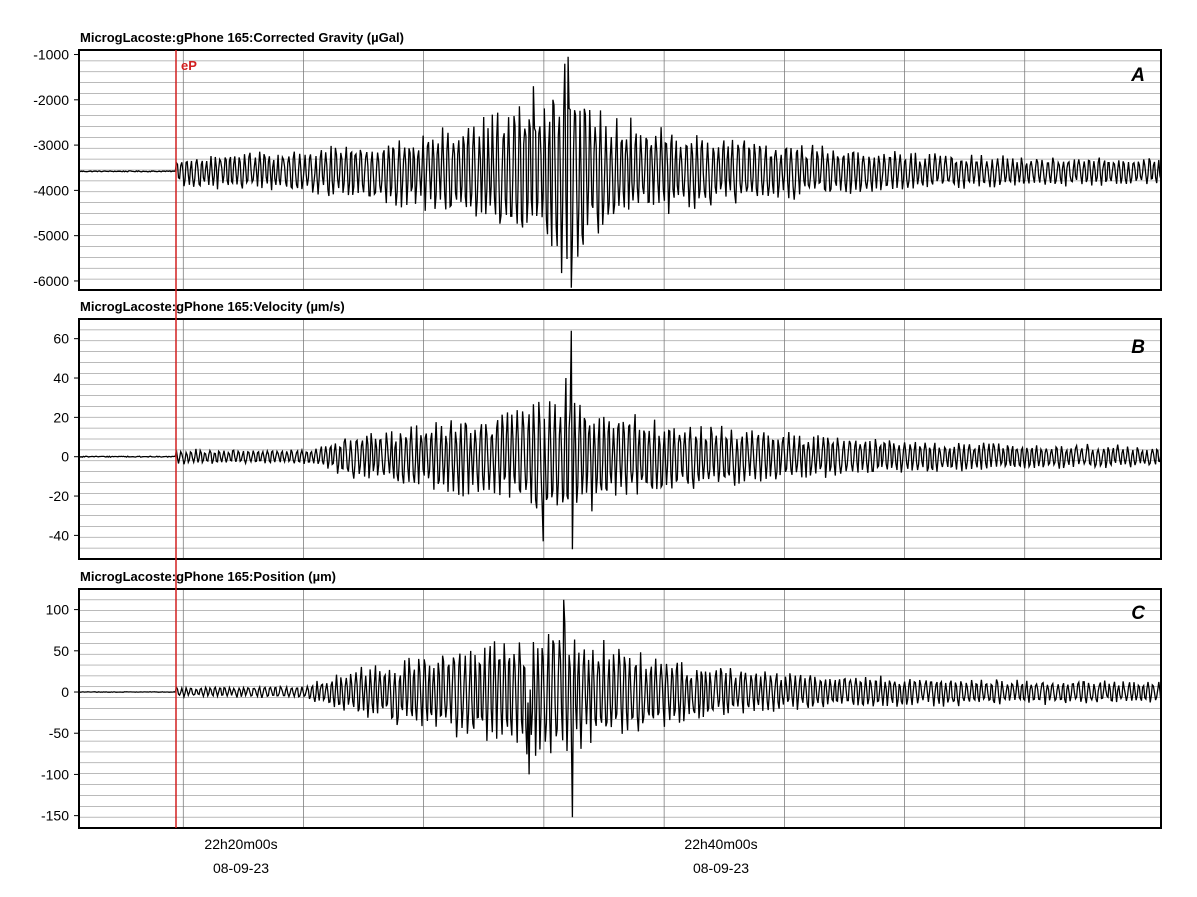 The image size is (1197, 897). What do you see at coordinates (60, 713) in the screenshot?
I see `y-axis-ticks: 100 50 0 -50 -100 -150` at bounding box center [60, 713].